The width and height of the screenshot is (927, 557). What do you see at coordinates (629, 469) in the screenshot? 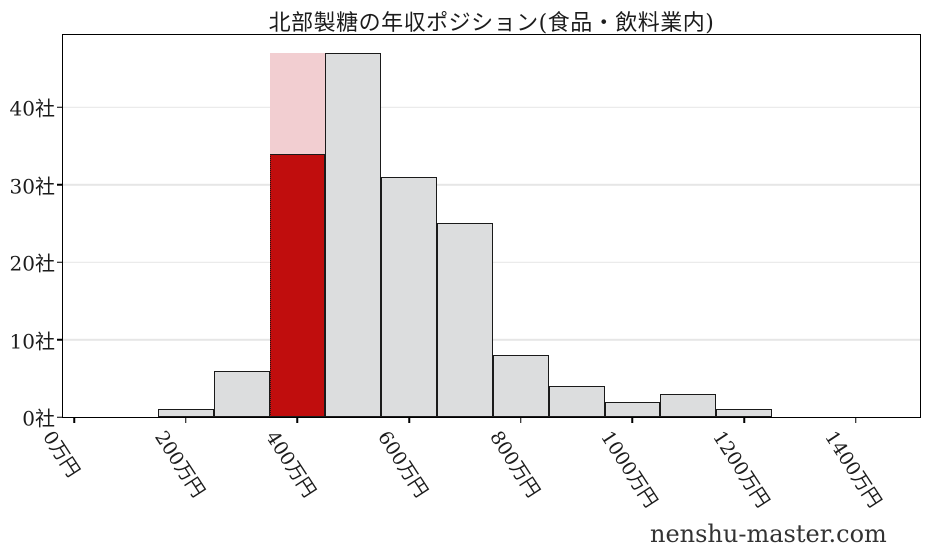
I see `x-tick-label-text: 1000万円` at bounding box center [629, 469].